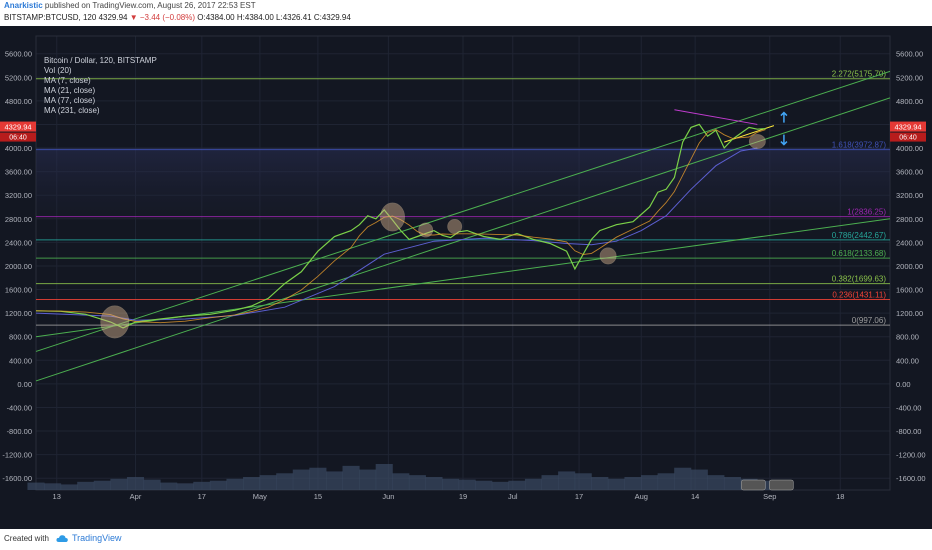  What do you see at coordinates (784, 140) in the screenshot?
I see `down-arrow-icon` at bounding box center [784, 140].